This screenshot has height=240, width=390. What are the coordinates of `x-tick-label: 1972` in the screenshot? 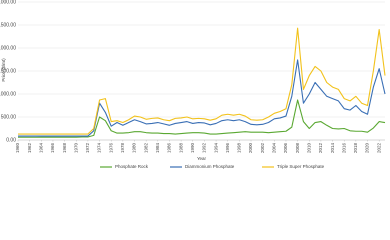 It's located at (87, 148).